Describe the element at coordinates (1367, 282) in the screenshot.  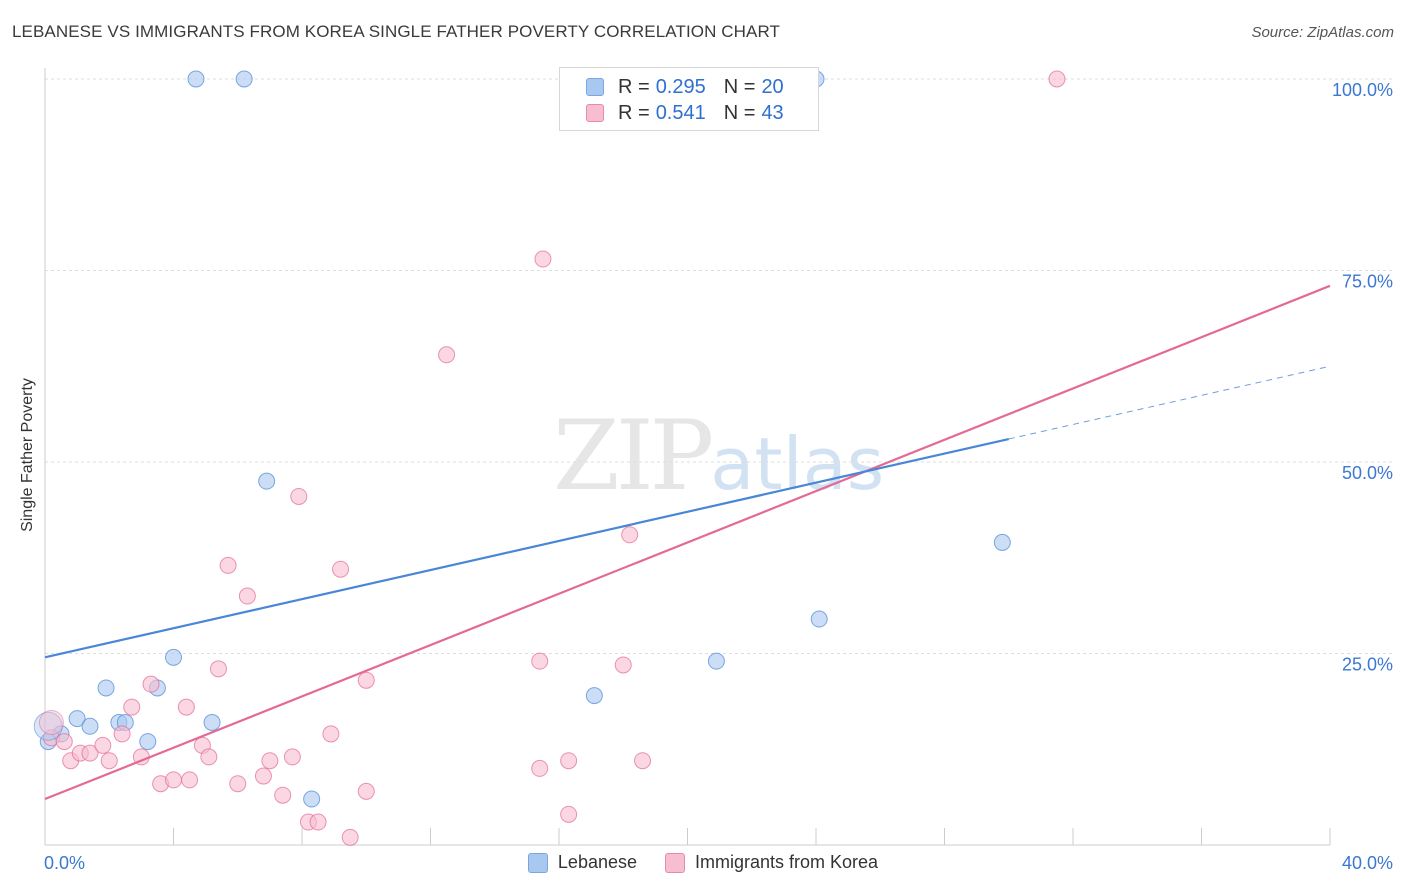
I see `y-tick-label: 75.0%` at that location.